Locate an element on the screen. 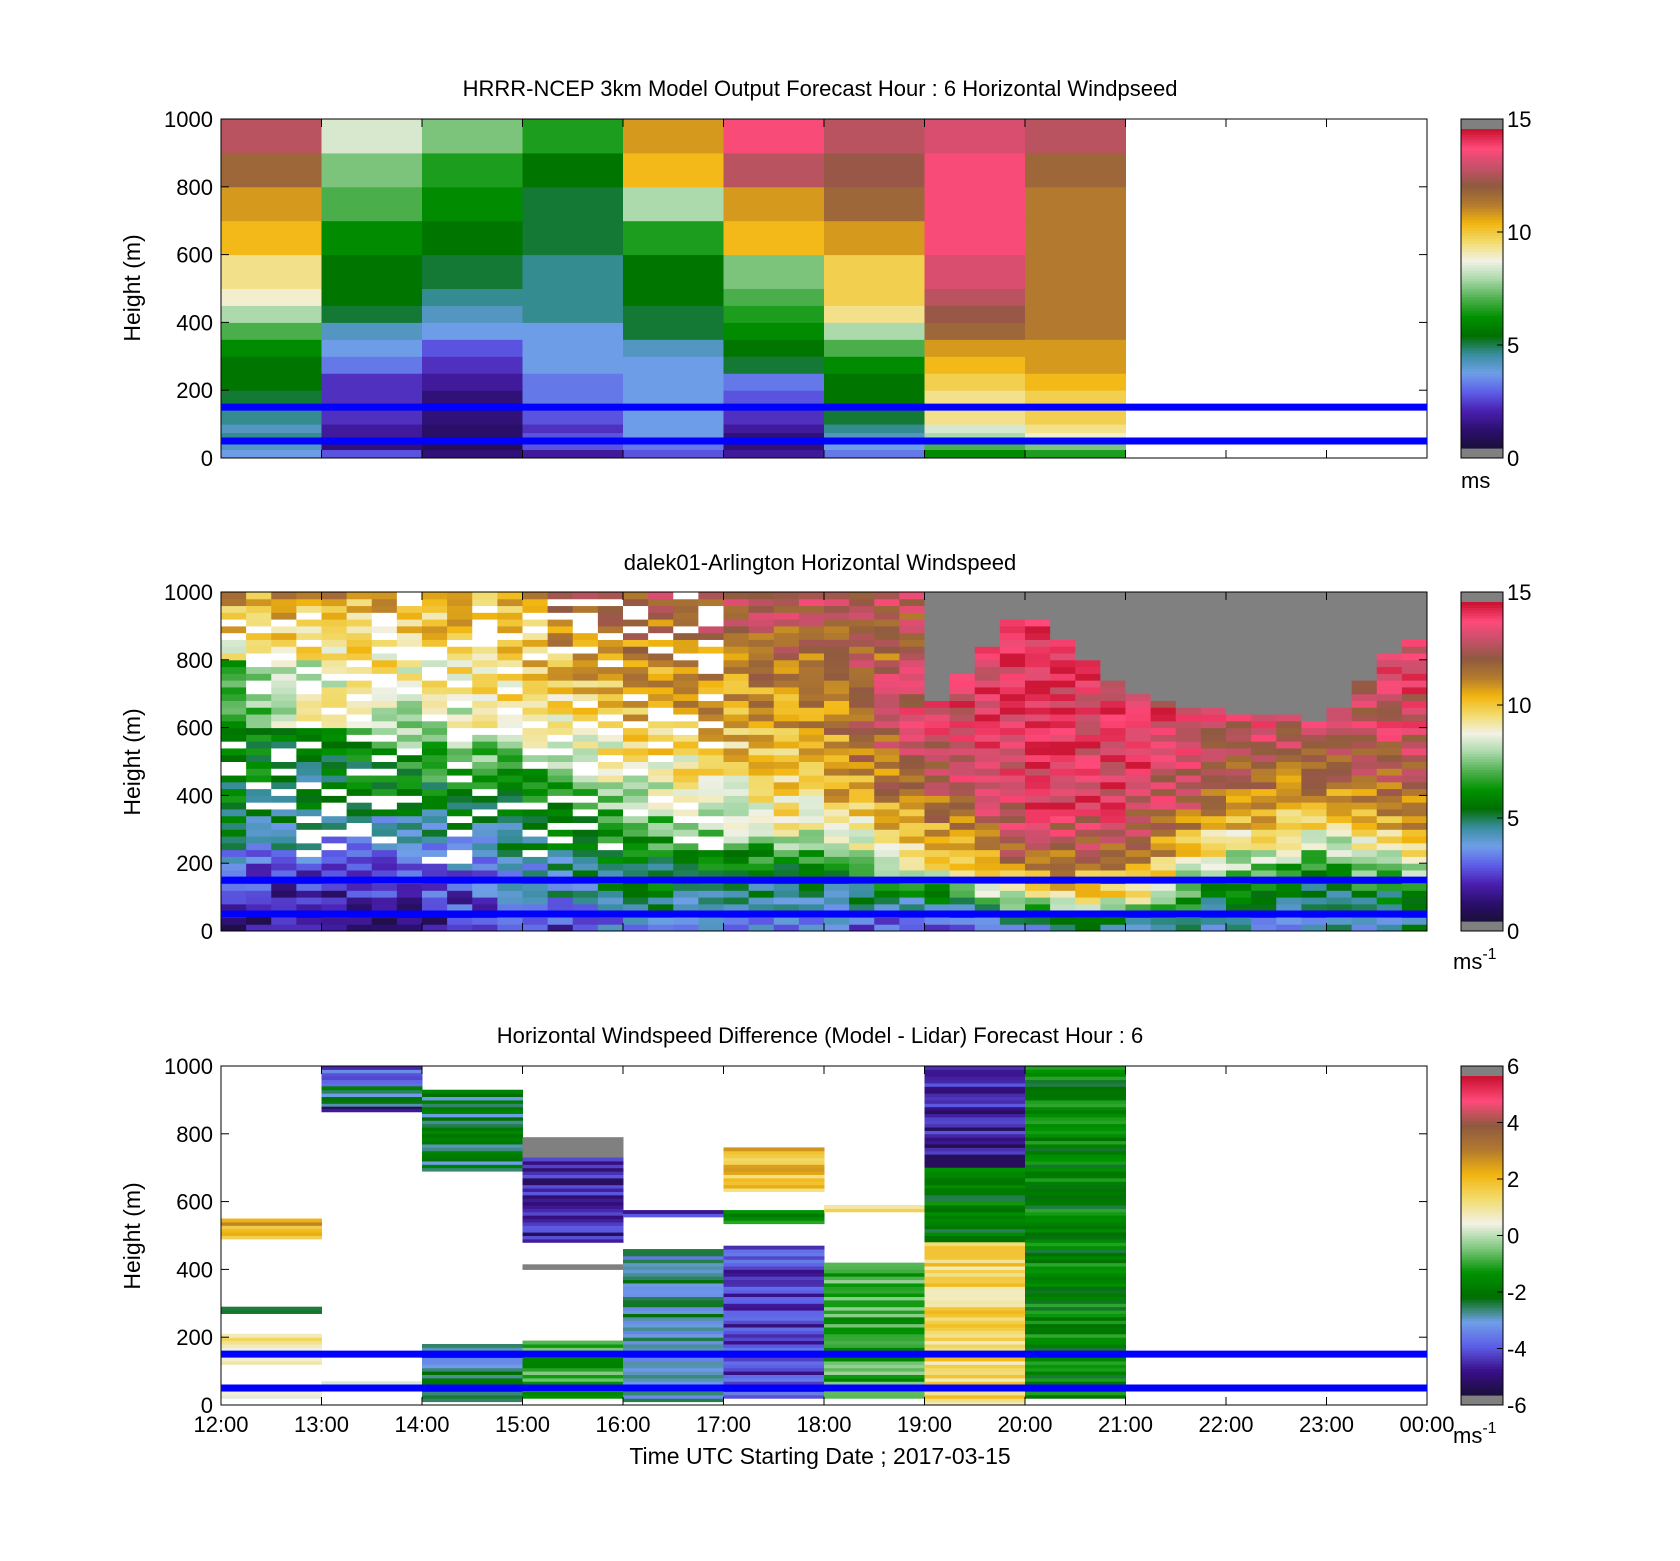 The image size is (1680, 1561). y-tick-label: 0 is located at coordinates (207, 931).